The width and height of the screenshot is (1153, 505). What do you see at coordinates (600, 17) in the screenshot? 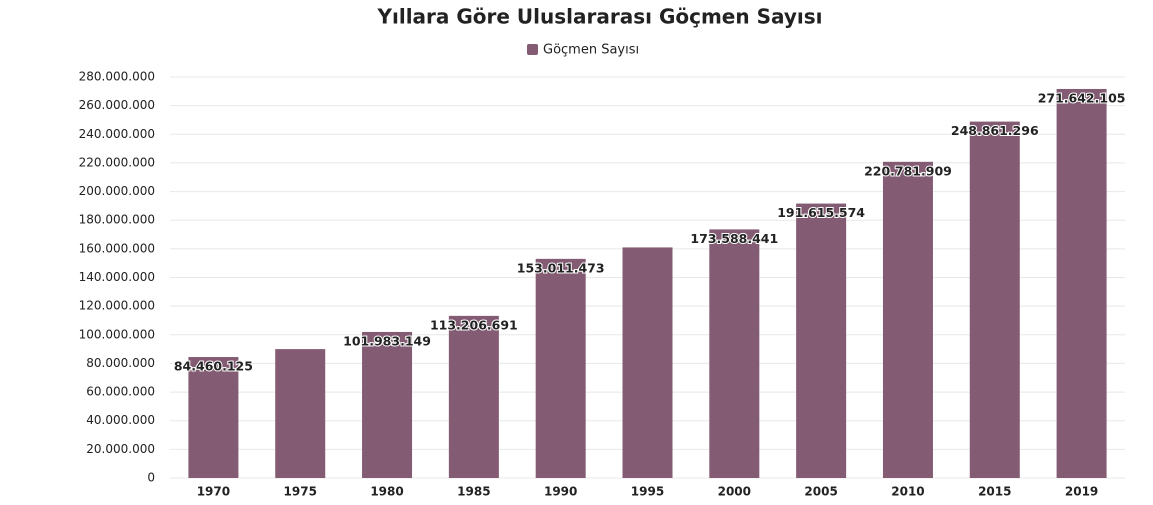
I see `chart-title: Yıllara Göre Uluslararası Göçmen Sayısı` at bounding box center [600, 17].